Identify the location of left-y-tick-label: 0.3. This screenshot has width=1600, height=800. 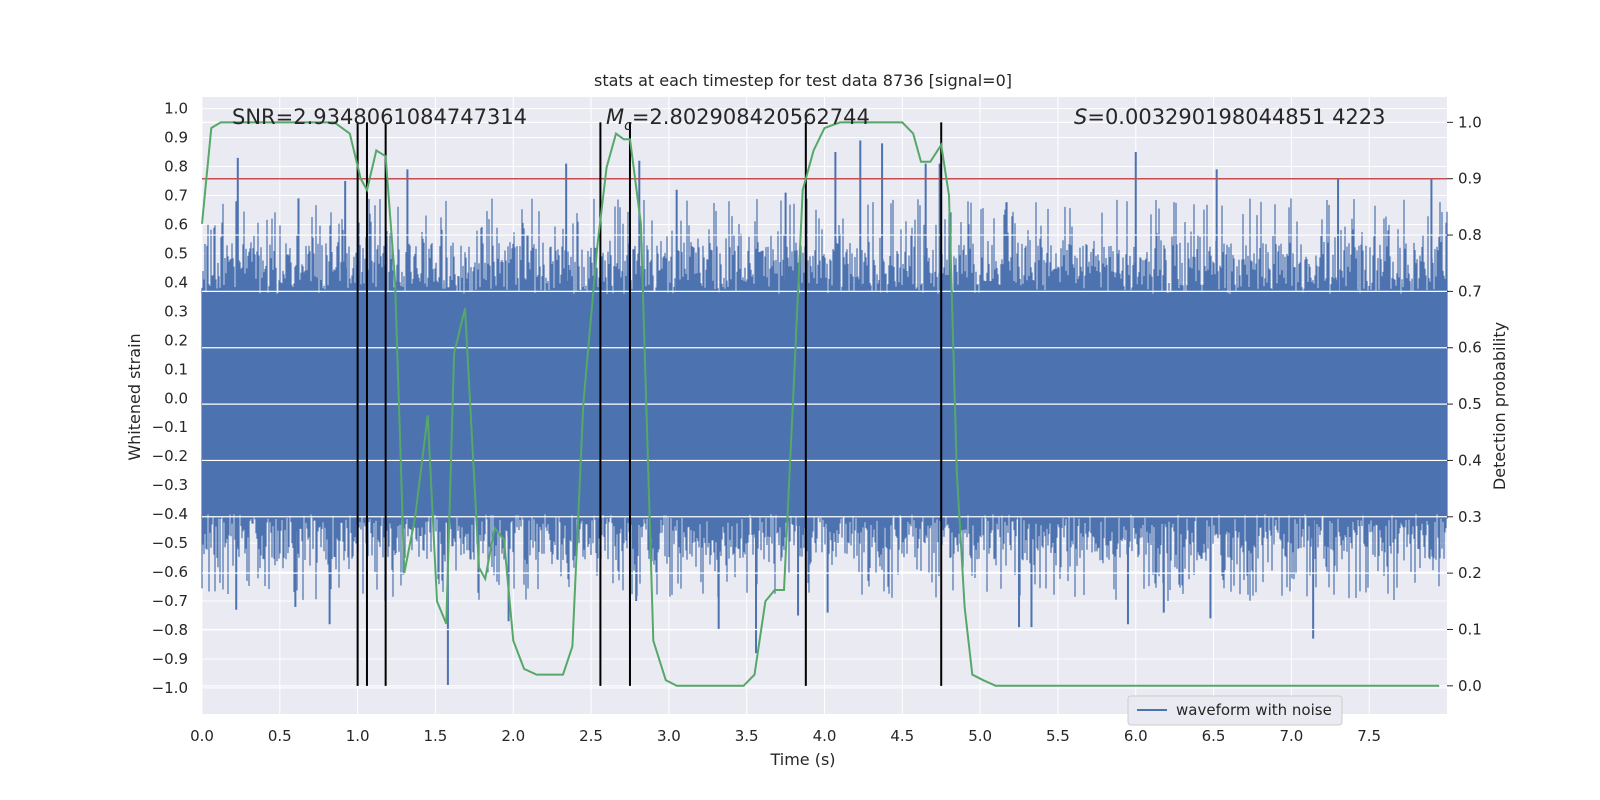
(176, 311).